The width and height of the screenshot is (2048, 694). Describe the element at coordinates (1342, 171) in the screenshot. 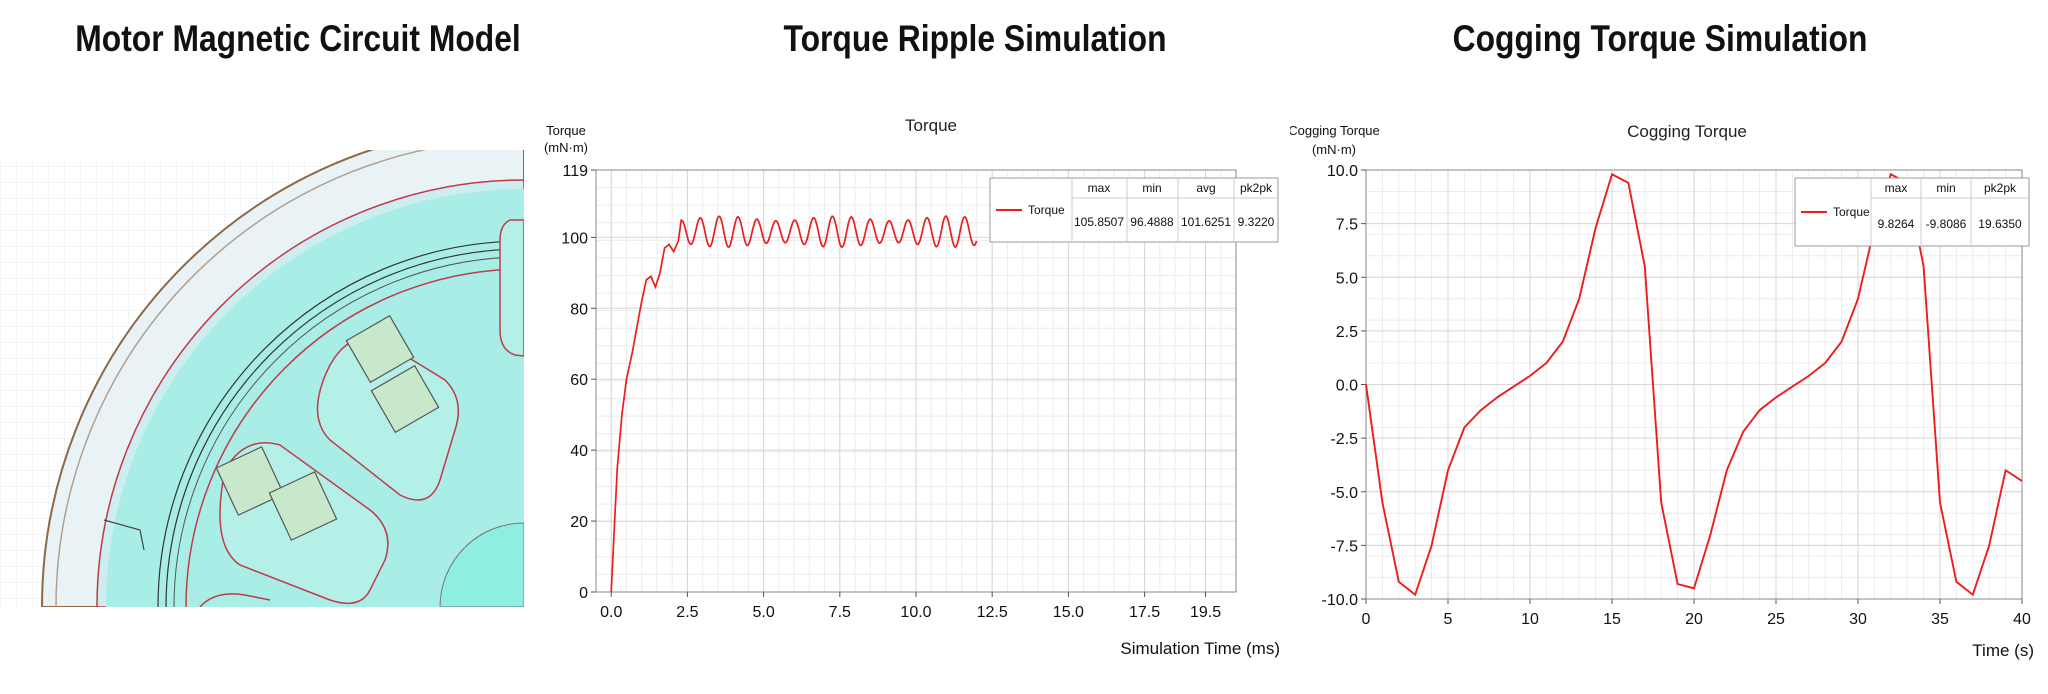

I see `y-tick-label: 10.0` at that location.